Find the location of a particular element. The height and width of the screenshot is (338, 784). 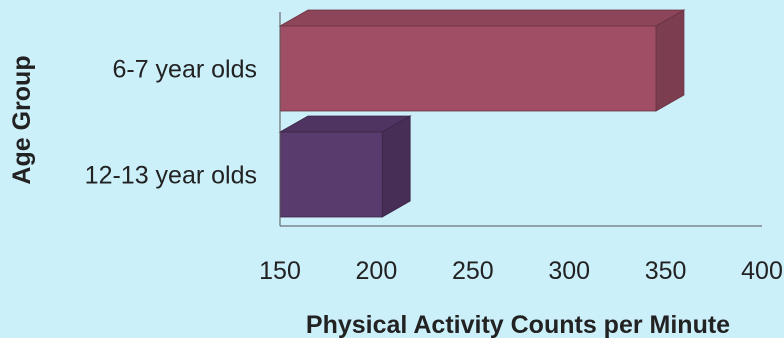

x-tick-label-5: 400 is located at coordinates (762, 271).